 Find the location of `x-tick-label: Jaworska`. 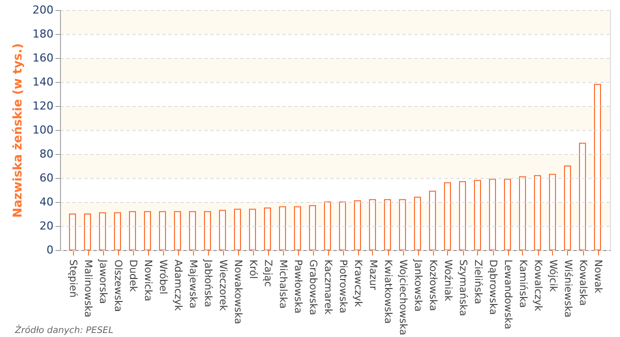

x-tick-label: Jaworska is located at coordinates (102, 281).